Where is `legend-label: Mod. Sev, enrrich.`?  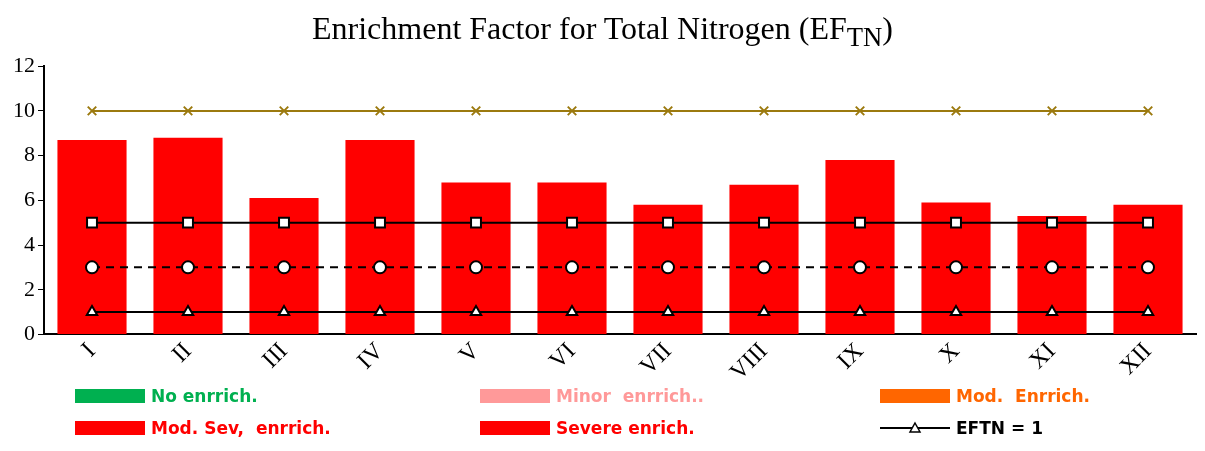 legend-label: Mod. Sev, enrrich. is located at coordinates (241, 428).